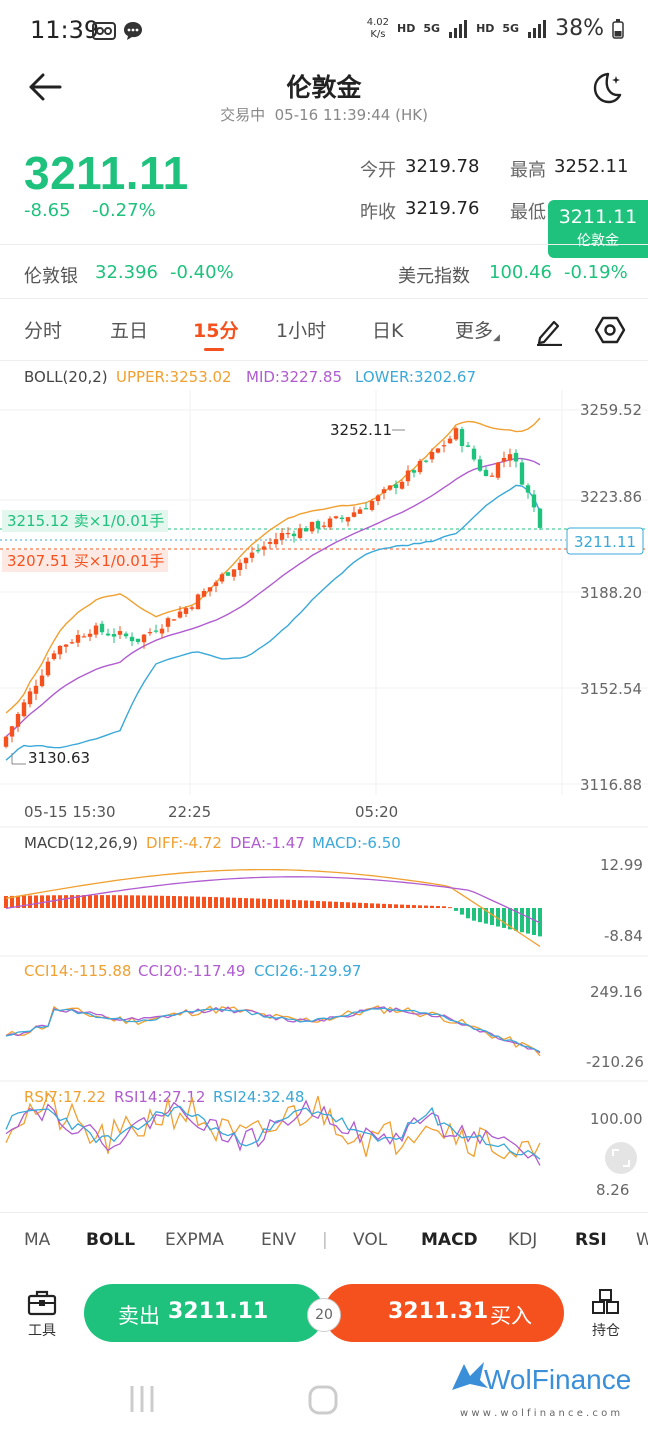  What do you see at coordinates (511, 1316) in the screenshot?
I see `buy-label: 买入` at bounding box center [511, 1316].